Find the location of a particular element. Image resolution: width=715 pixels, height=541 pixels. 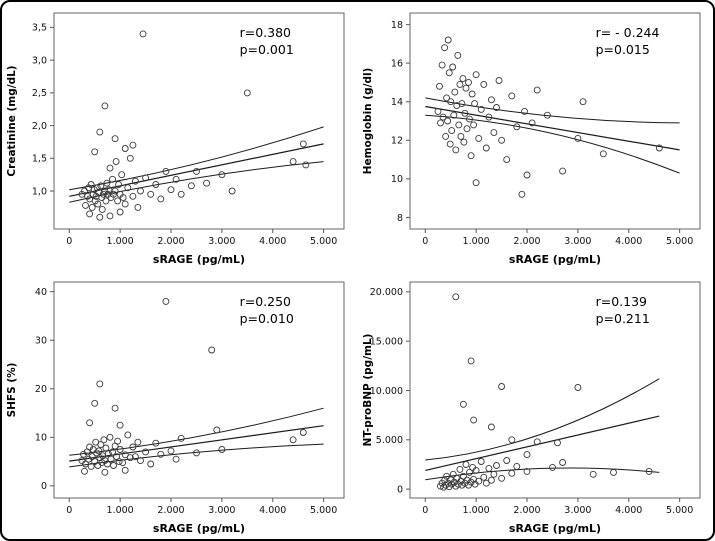

x-axis-label: sRAGE (pg/mL) is located at coordinates (554, 259).